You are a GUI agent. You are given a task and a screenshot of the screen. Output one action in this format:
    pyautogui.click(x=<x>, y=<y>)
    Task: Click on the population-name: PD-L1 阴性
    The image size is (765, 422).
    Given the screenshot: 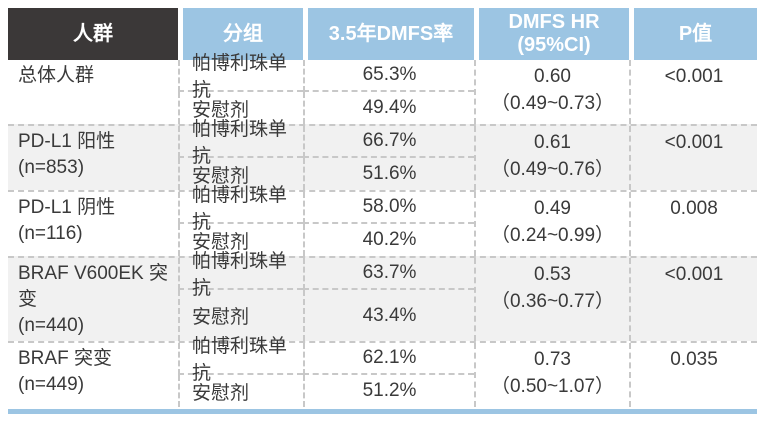 What is the action you would take?
    pyautogui.click(x=67, y=207)
    